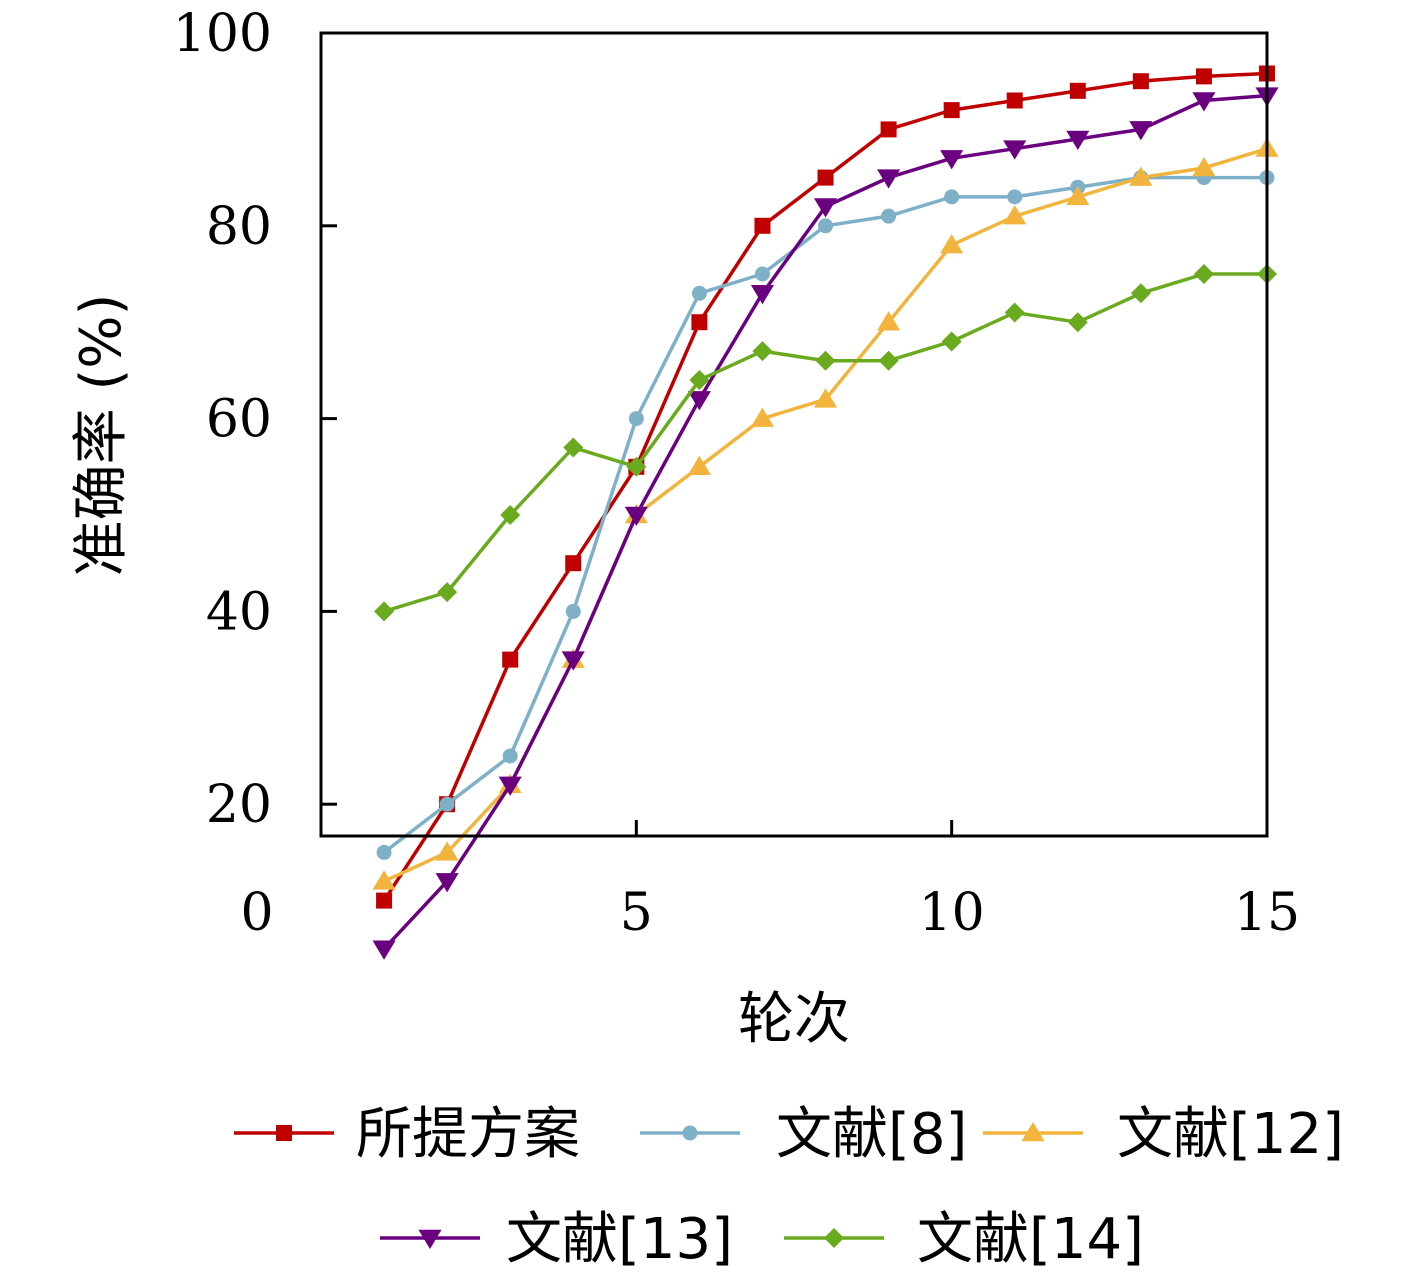 The image size is (1417, 1275). I want to click on legend-item-1: 所提方案, so click(407, 1134).